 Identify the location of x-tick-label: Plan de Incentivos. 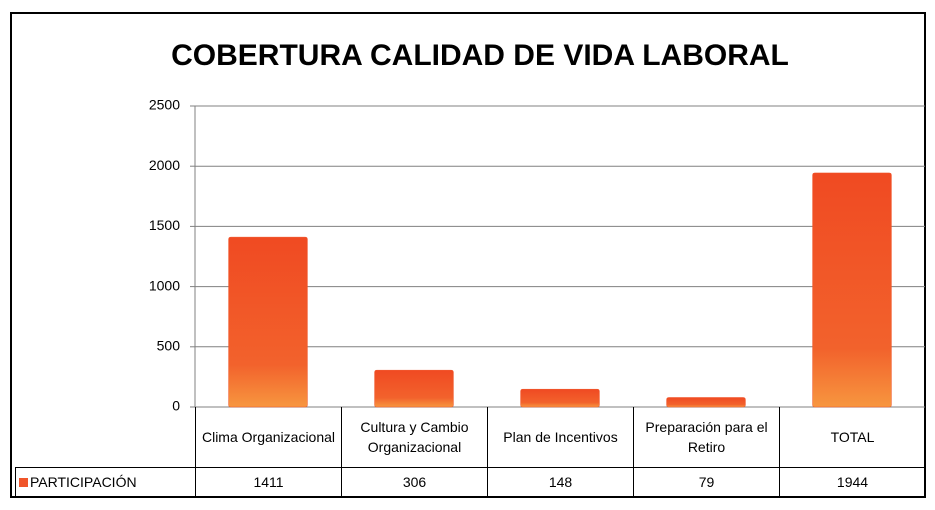
(560, 437).